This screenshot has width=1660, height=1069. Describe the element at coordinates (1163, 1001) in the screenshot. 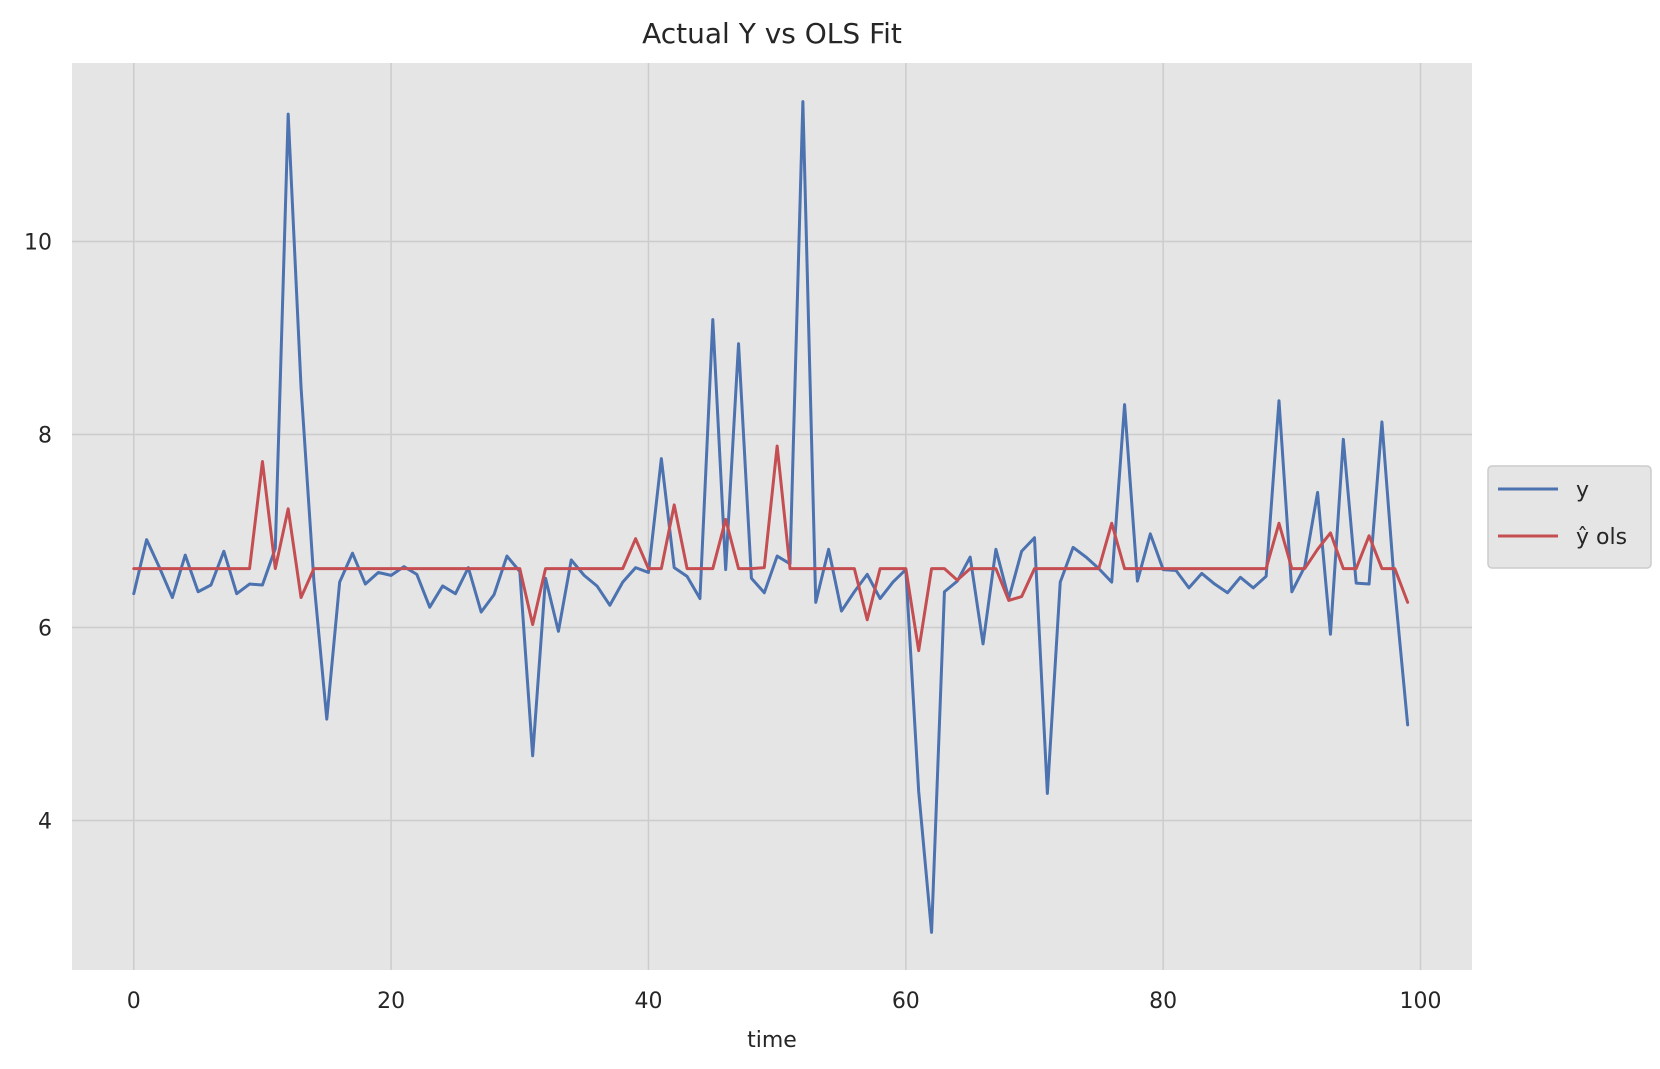

I see `x-tick-label: 80` at that location.